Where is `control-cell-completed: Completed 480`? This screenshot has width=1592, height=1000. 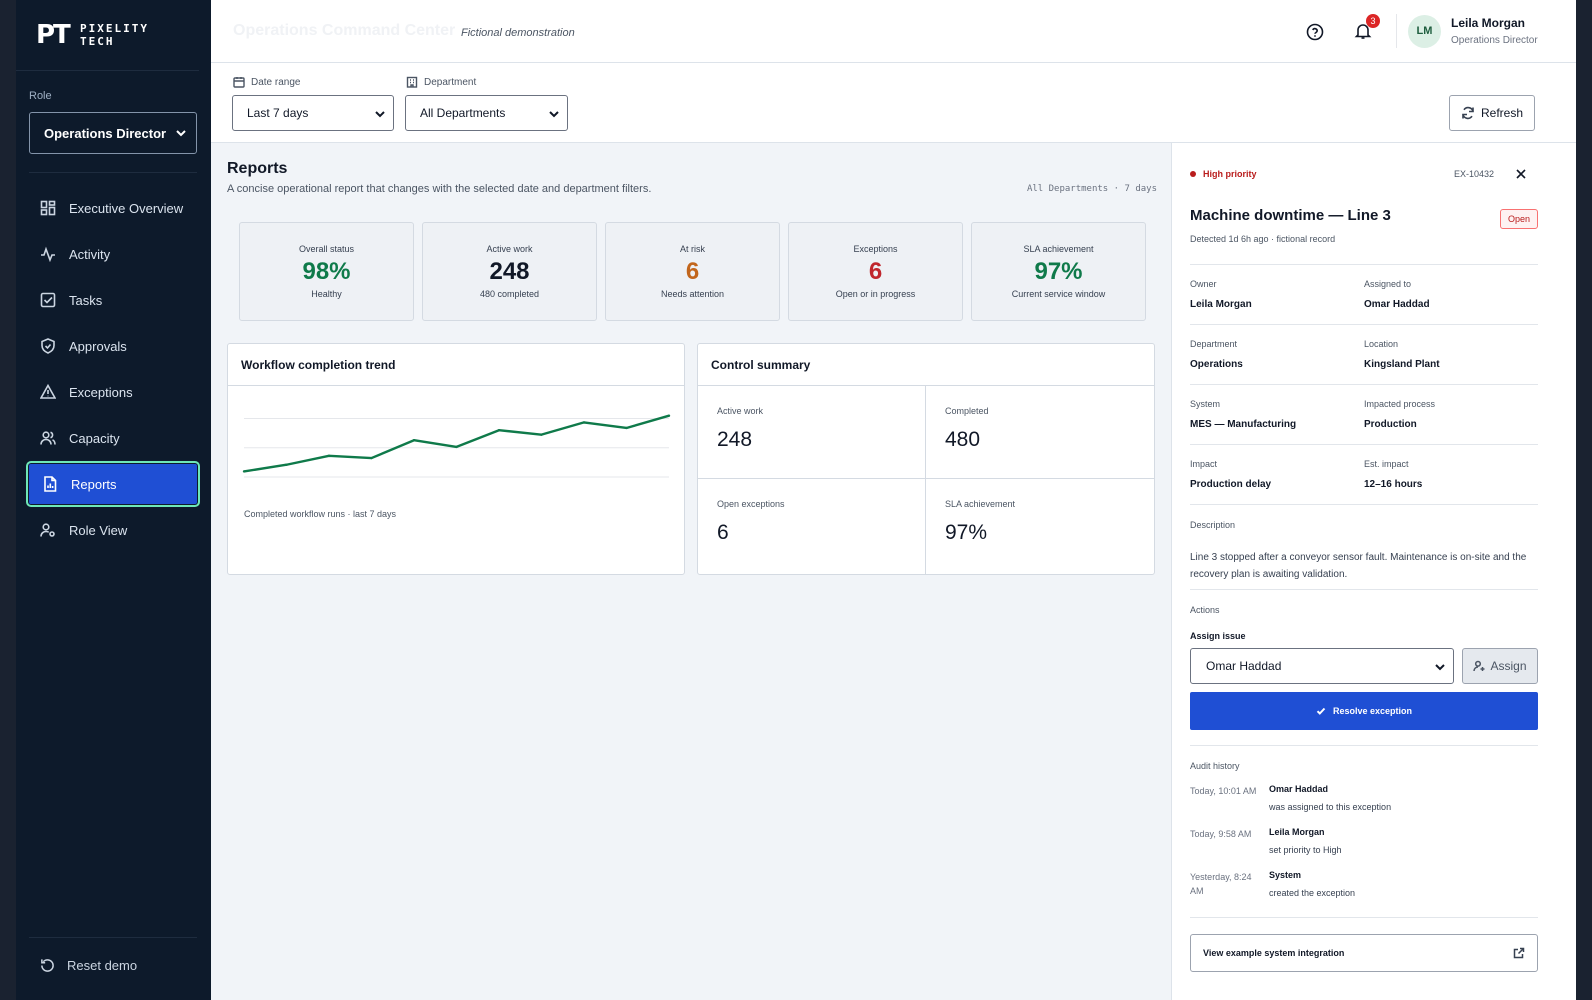
control-cell-completed: Completed 480 is located at coordinates (1040, 432).